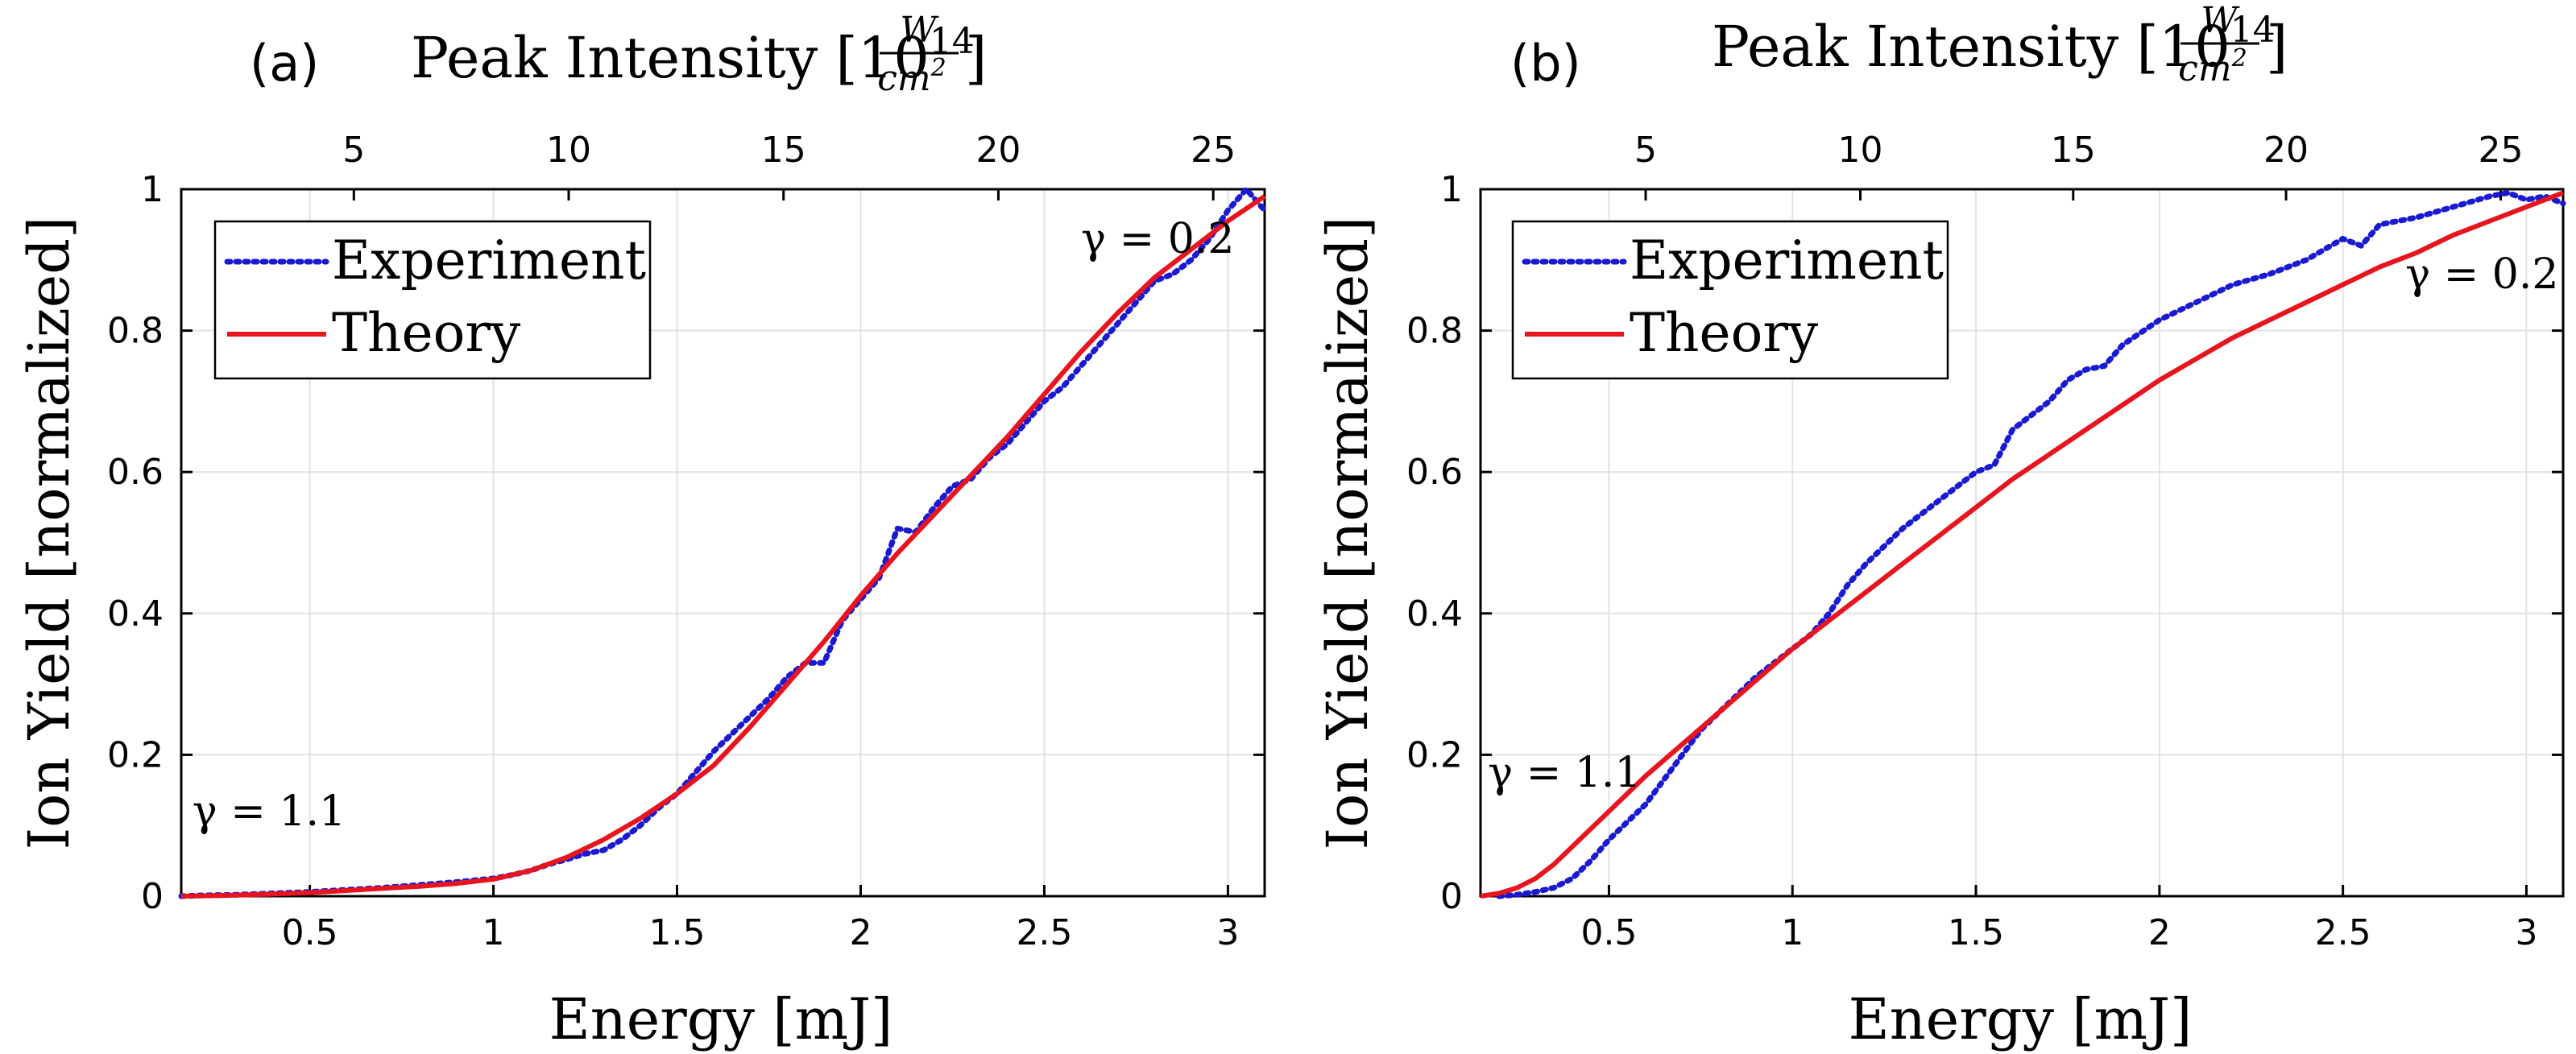 The height and width of the screenshot is (1054, 2576). Describe the element at coordinates (2277, 47) in the screenshot. I see `panel-b-top-title-suffix: ]` at that location.